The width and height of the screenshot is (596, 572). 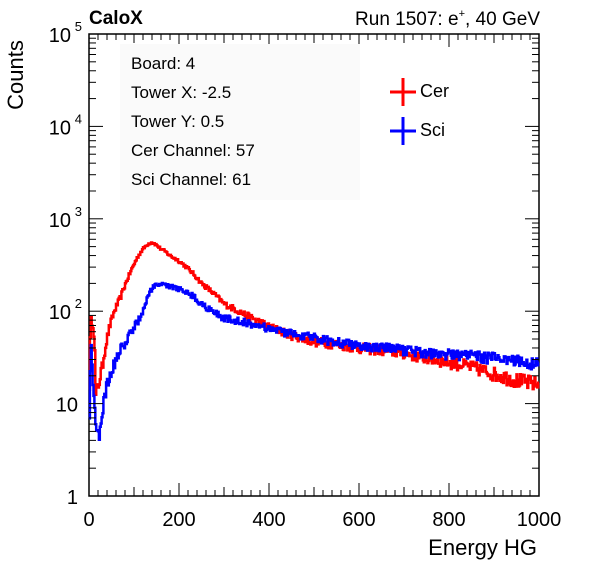 What do you see at coordinates (78, 118) in the screenshot?
I see `y-tick-exponent: 4` at bounding box center [78, 118].